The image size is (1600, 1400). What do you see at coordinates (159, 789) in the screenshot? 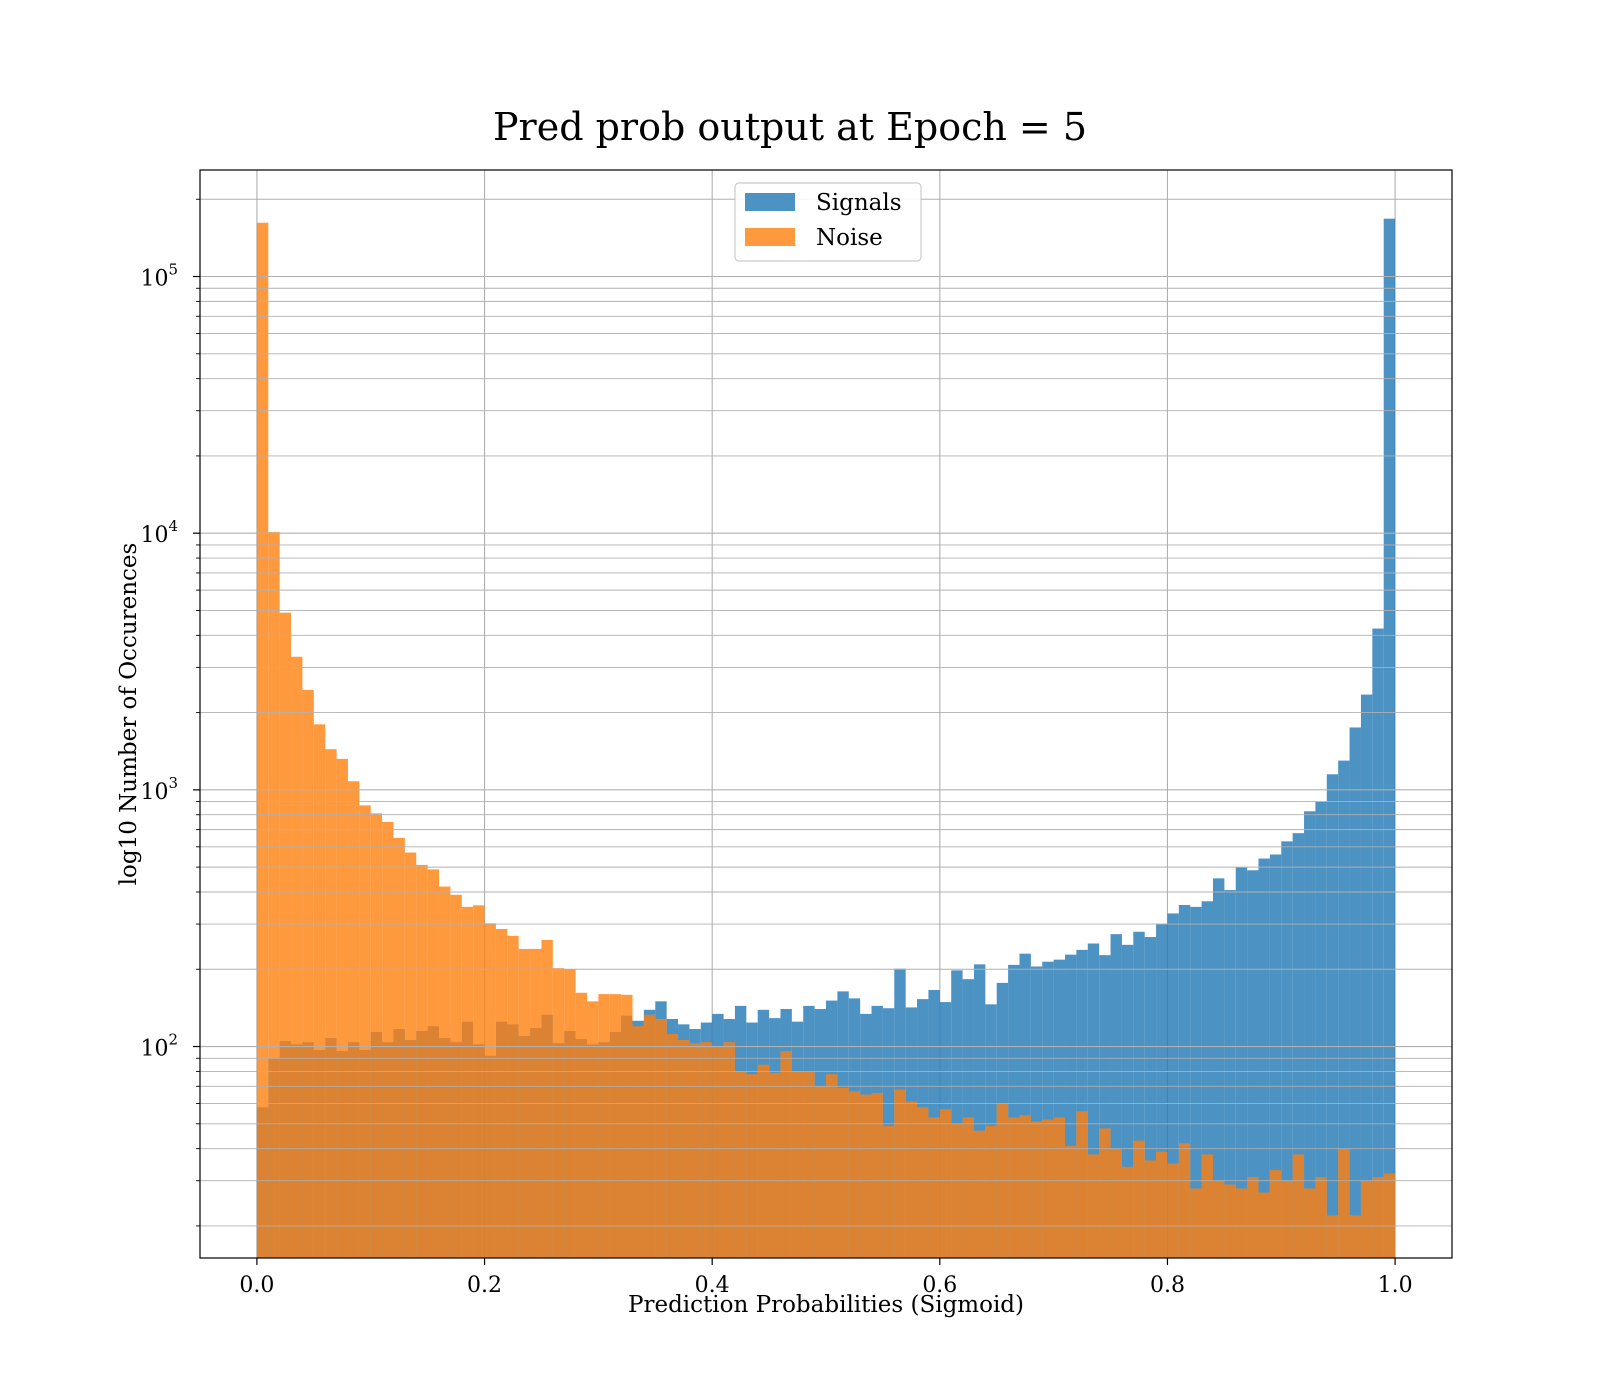
I see `y-tick-label: 10³` at bounding box center [159, 789].